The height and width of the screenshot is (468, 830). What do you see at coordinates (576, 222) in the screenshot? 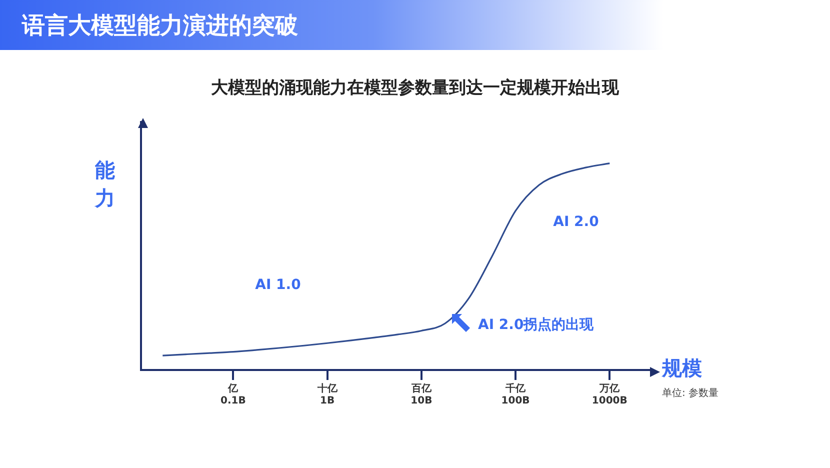
I see `annotation: AI 2.0` at bounding box center [576, 222].